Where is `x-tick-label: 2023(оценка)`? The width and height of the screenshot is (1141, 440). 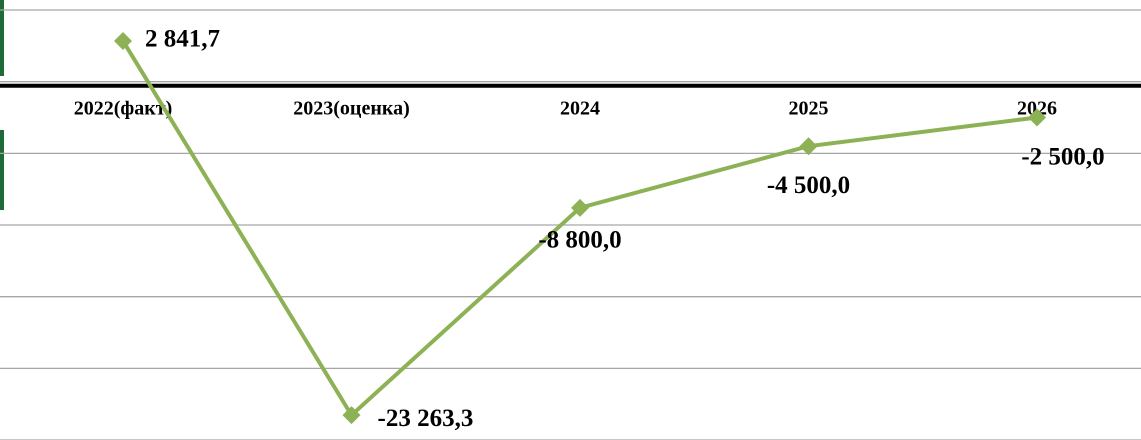
x-tick-label: 2023(оценка) is located at coordinates (351, 108).